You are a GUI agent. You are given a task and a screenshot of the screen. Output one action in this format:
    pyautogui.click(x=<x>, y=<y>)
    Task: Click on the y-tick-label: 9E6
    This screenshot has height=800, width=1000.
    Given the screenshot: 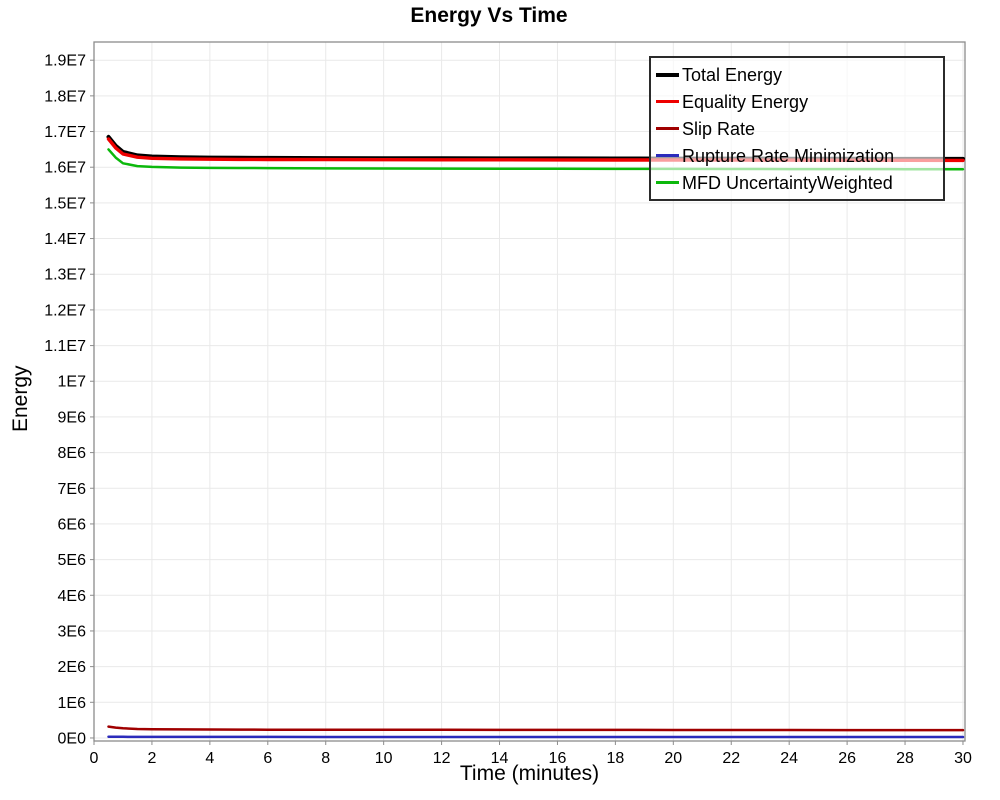 What is the action you would take?
    pyautogui.click(x=72, y=417)
    